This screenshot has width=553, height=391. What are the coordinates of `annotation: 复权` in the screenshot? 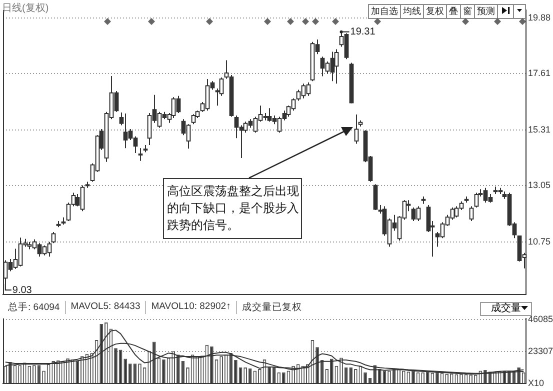 It's located at (435, 11).